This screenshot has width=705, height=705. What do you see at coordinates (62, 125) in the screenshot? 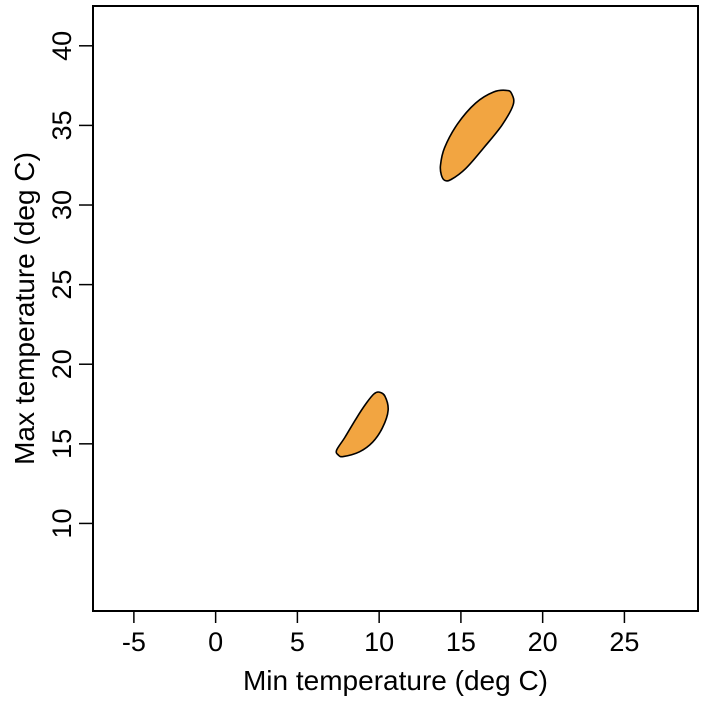
I see `y-tick-label: 35` at bounding box center [62, 125].